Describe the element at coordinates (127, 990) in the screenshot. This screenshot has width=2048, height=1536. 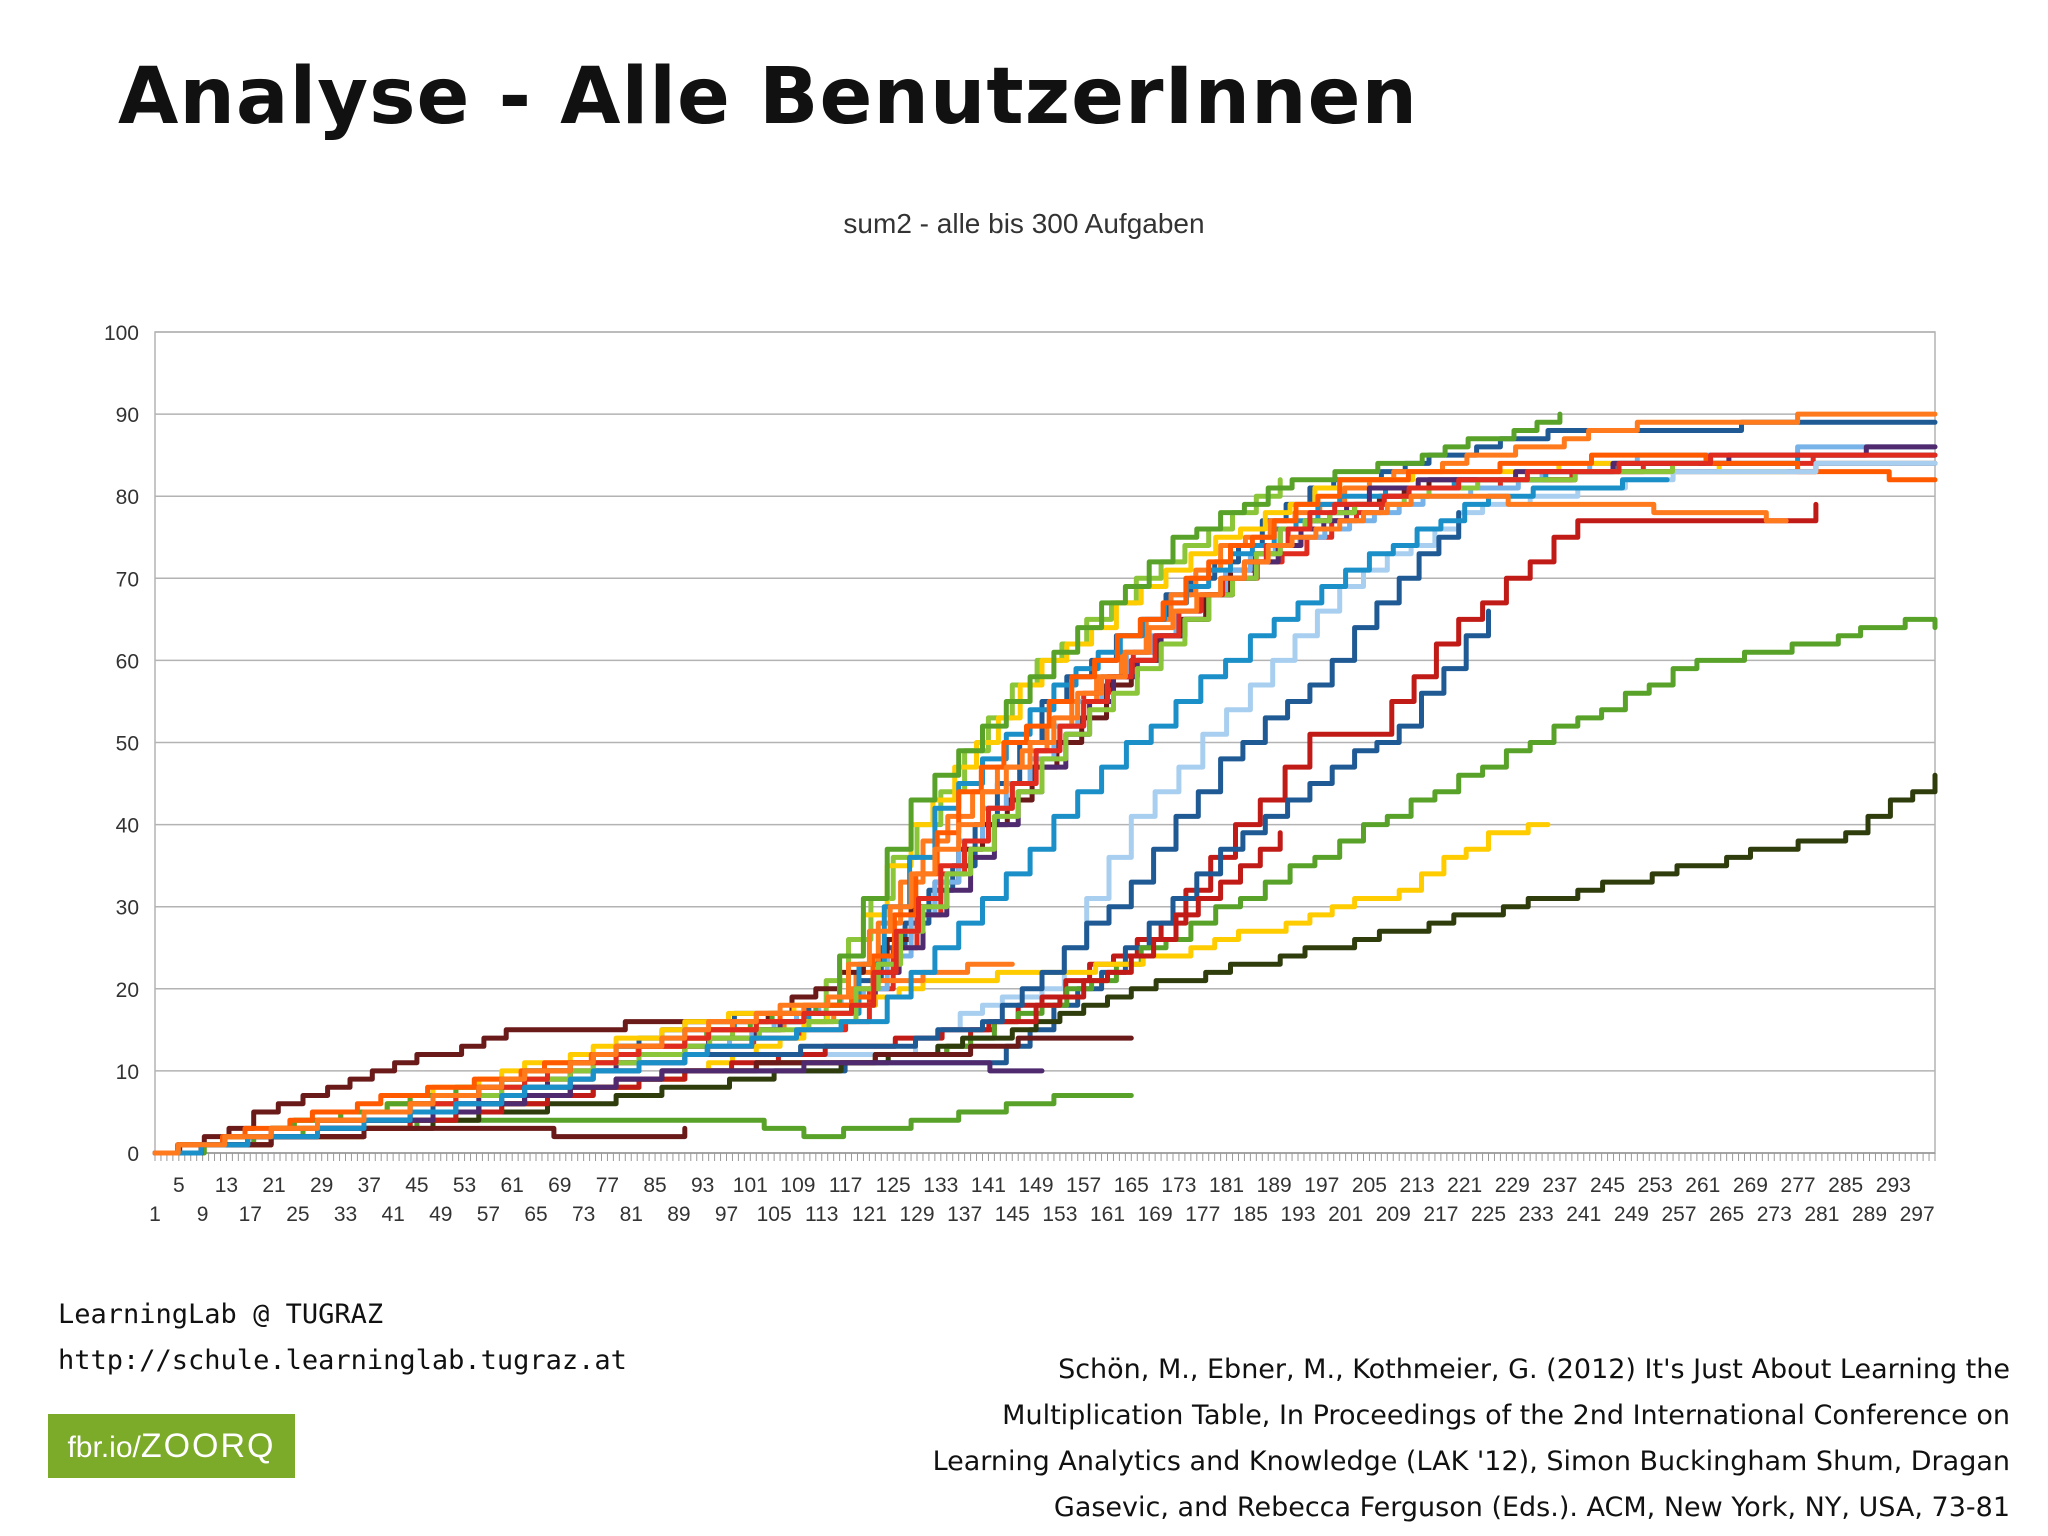
I see `y-tick-label: 20` at that location.